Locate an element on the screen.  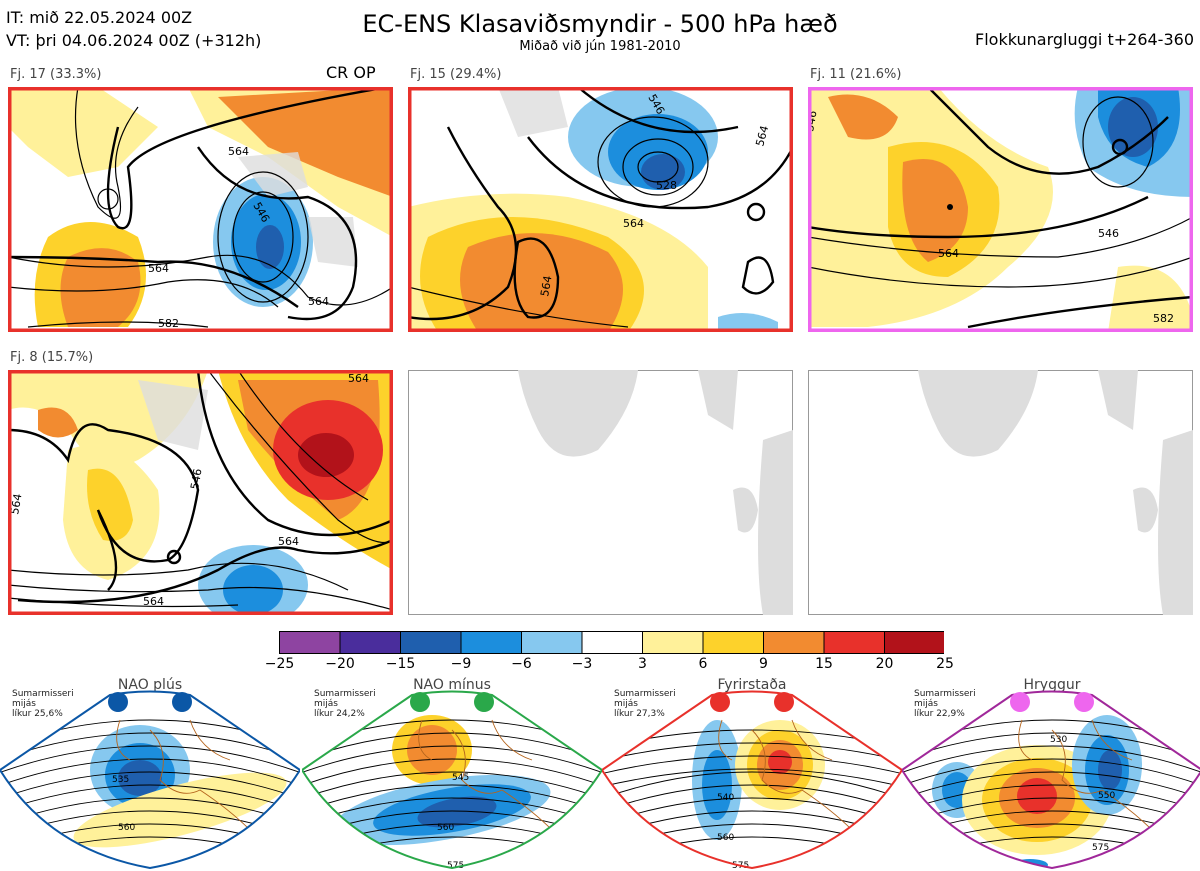
valid-time: VT: þri 04.06.2024 00Z (+312h) is located at coordinates (134, 40).